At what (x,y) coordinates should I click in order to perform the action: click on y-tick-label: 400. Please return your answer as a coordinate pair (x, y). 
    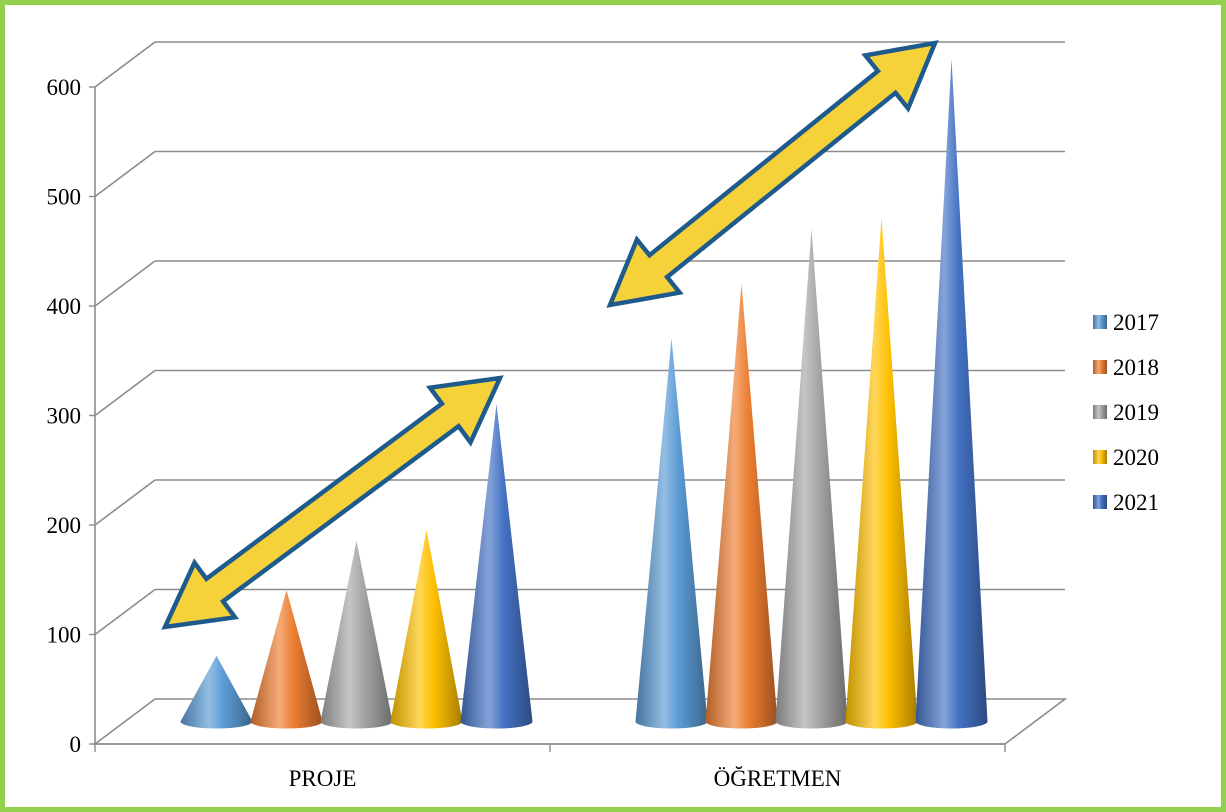
    Looking at the image, I should click on (64, 306).